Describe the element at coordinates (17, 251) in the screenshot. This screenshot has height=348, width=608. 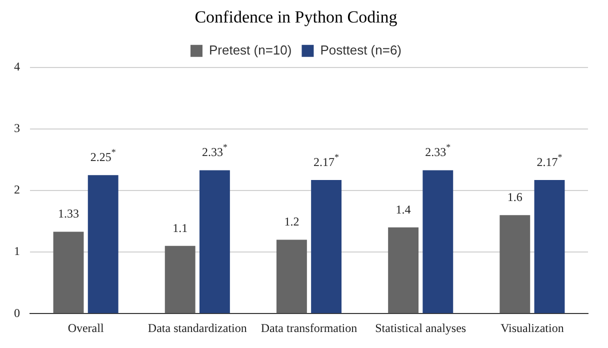
I see `y-tick-label: 1` at that location.